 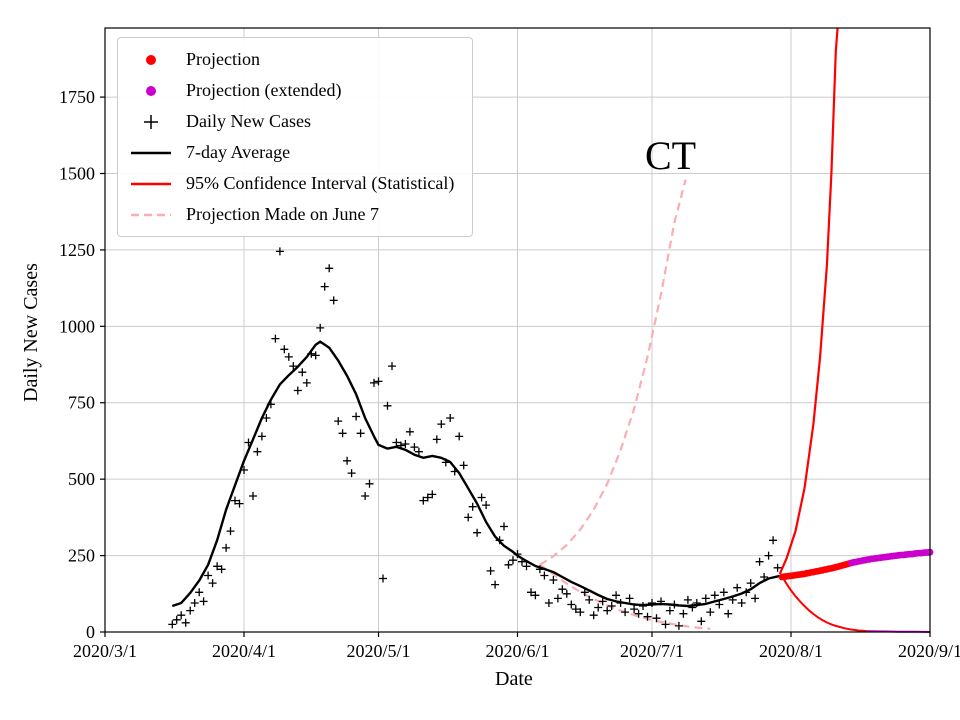 I want to click on x-tick-label: 2020/7/1, so click(x=652, y=651).